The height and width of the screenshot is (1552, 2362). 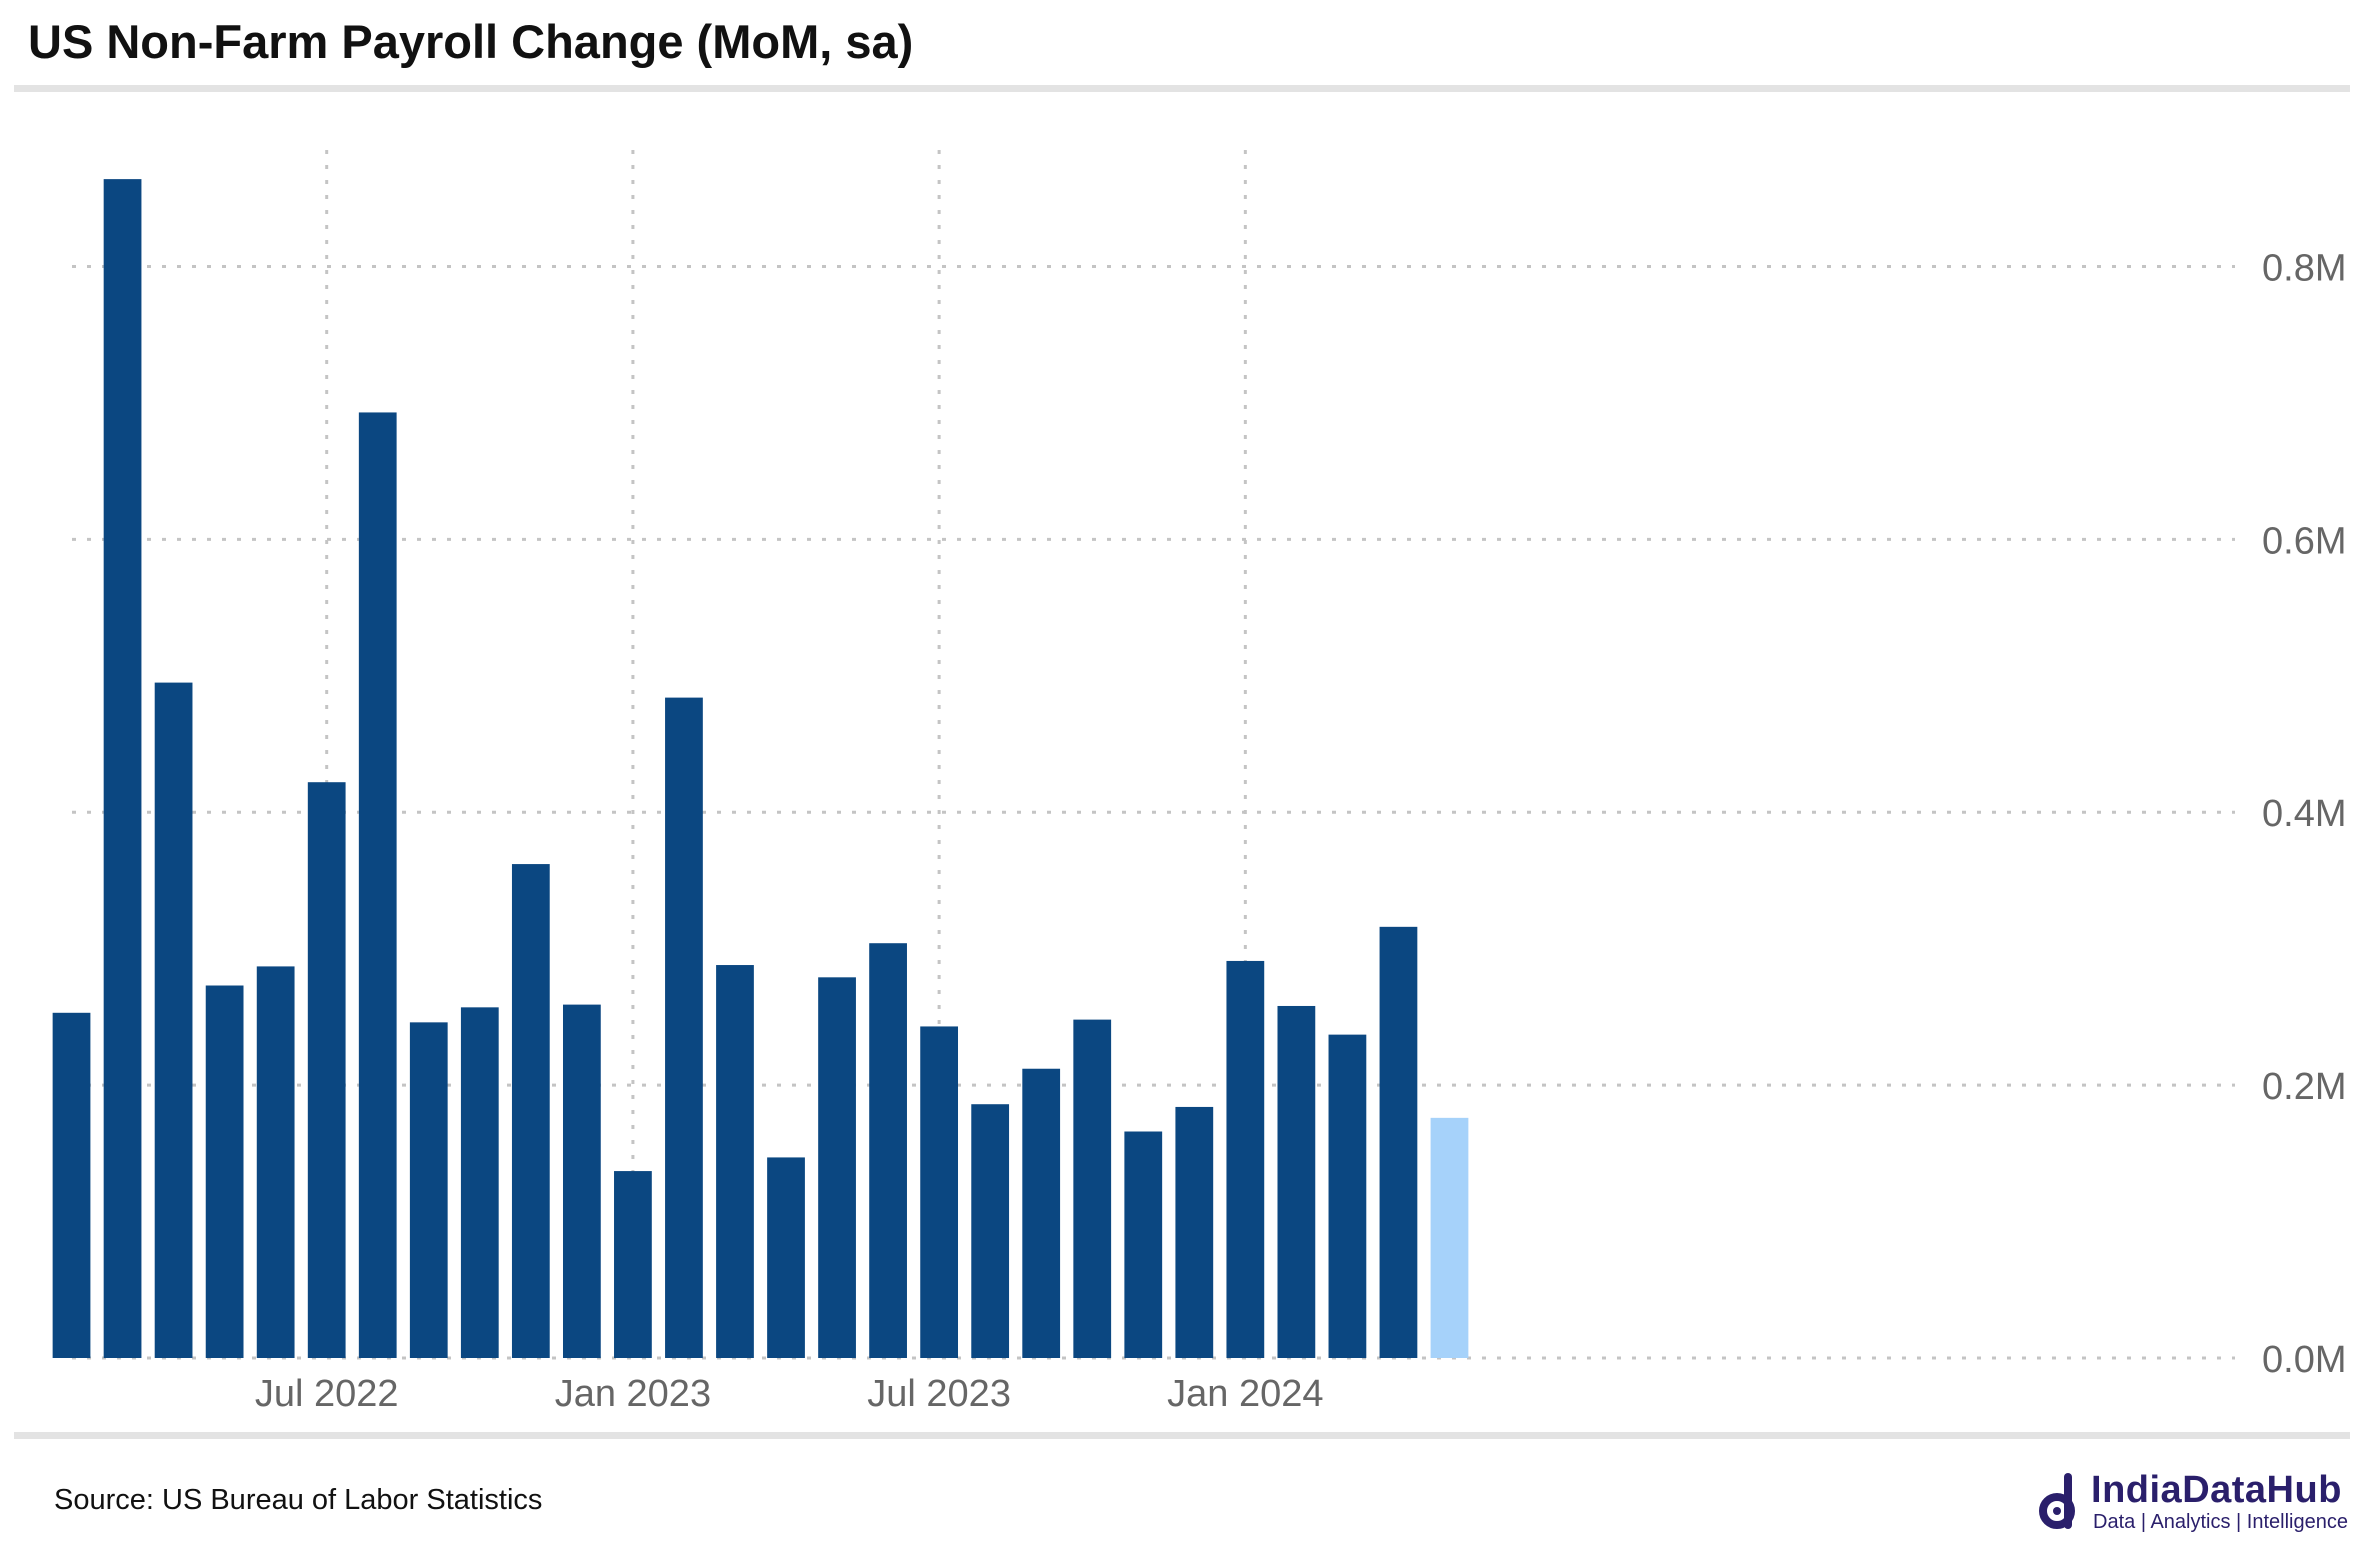 What do you see at coordinates (298, 1500) in the screenshot?
I see `source-note: Source: US Bureau of Labor Statistics` at bounding box center [298, 1500].